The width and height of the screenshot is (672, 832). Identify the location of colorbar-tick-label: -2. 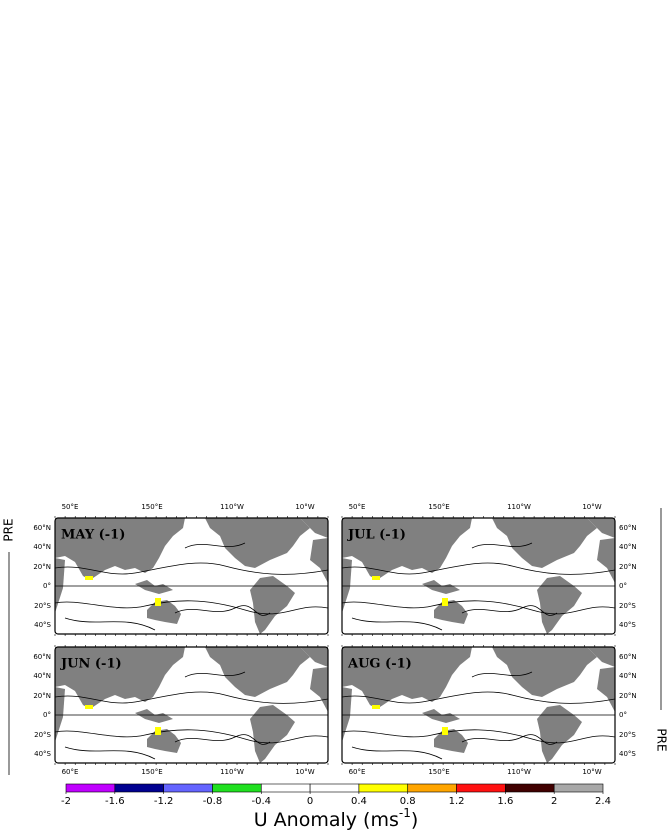
(66, 801).